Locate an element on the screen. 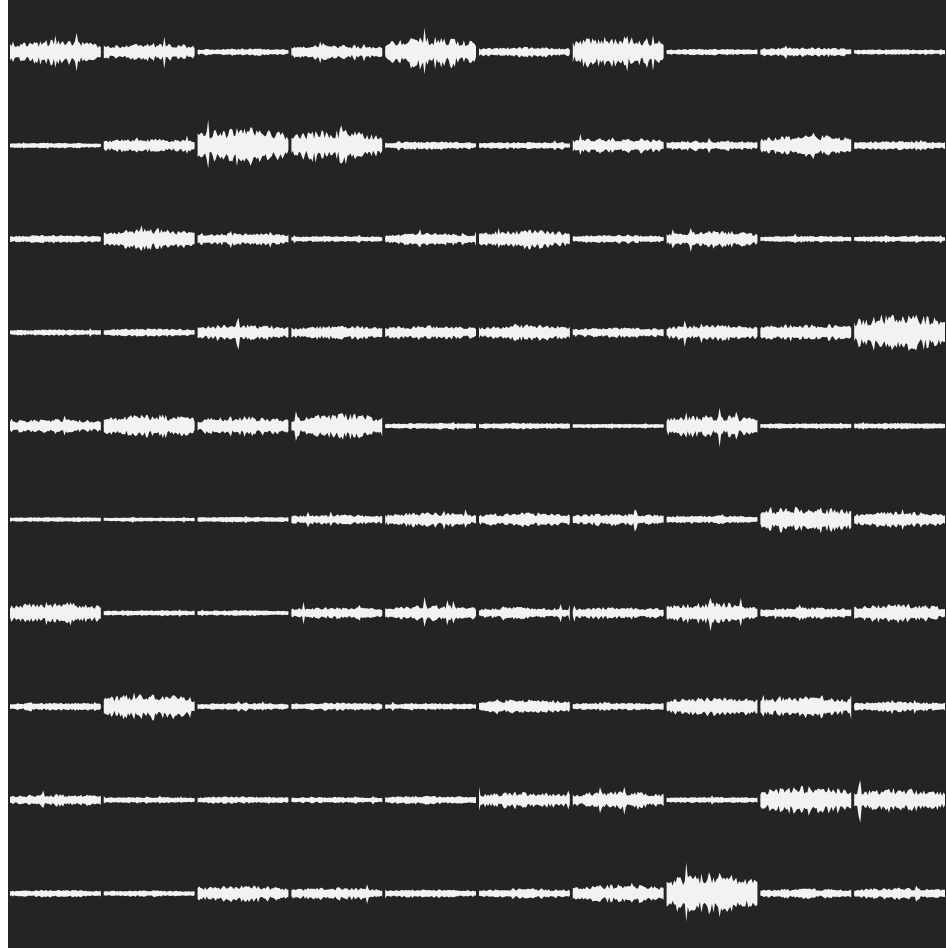  row-2-clip-7-baseline is located at coordinates (618, 145).